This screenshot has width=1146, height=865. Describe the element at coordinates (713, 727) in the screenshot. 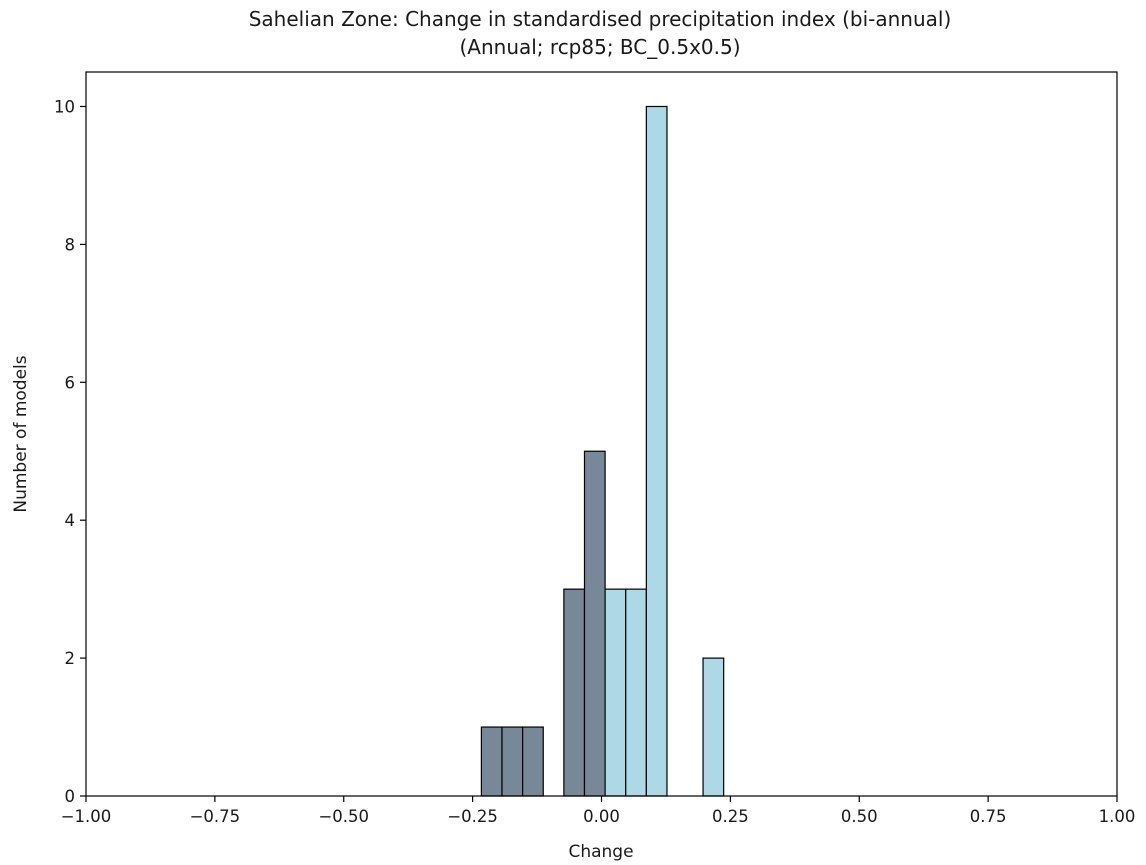

I see `histogram-bar-s1-b6` at that location.